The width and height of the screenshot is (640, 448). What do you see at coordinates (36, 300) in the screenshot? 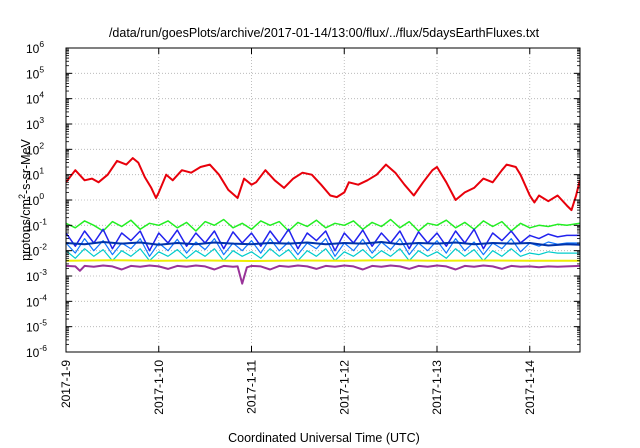
I see `y-tick-label: 10⁻⁴` at bounding box center [36, 300].